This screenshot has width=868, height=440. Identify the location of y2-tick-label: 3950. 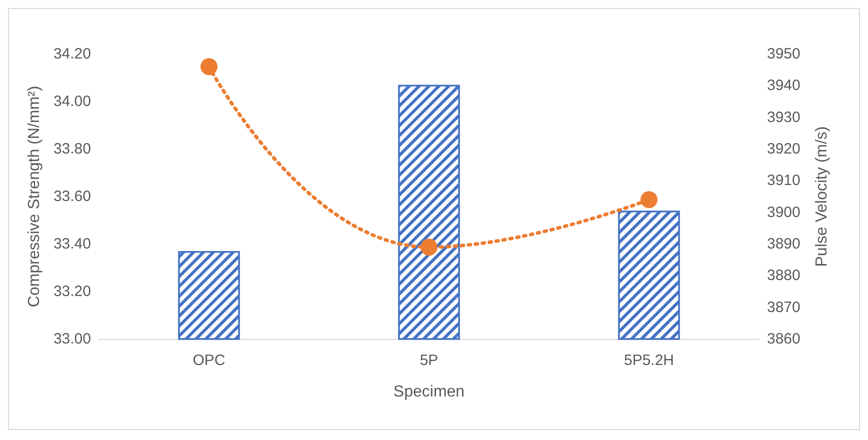
(783, 54).